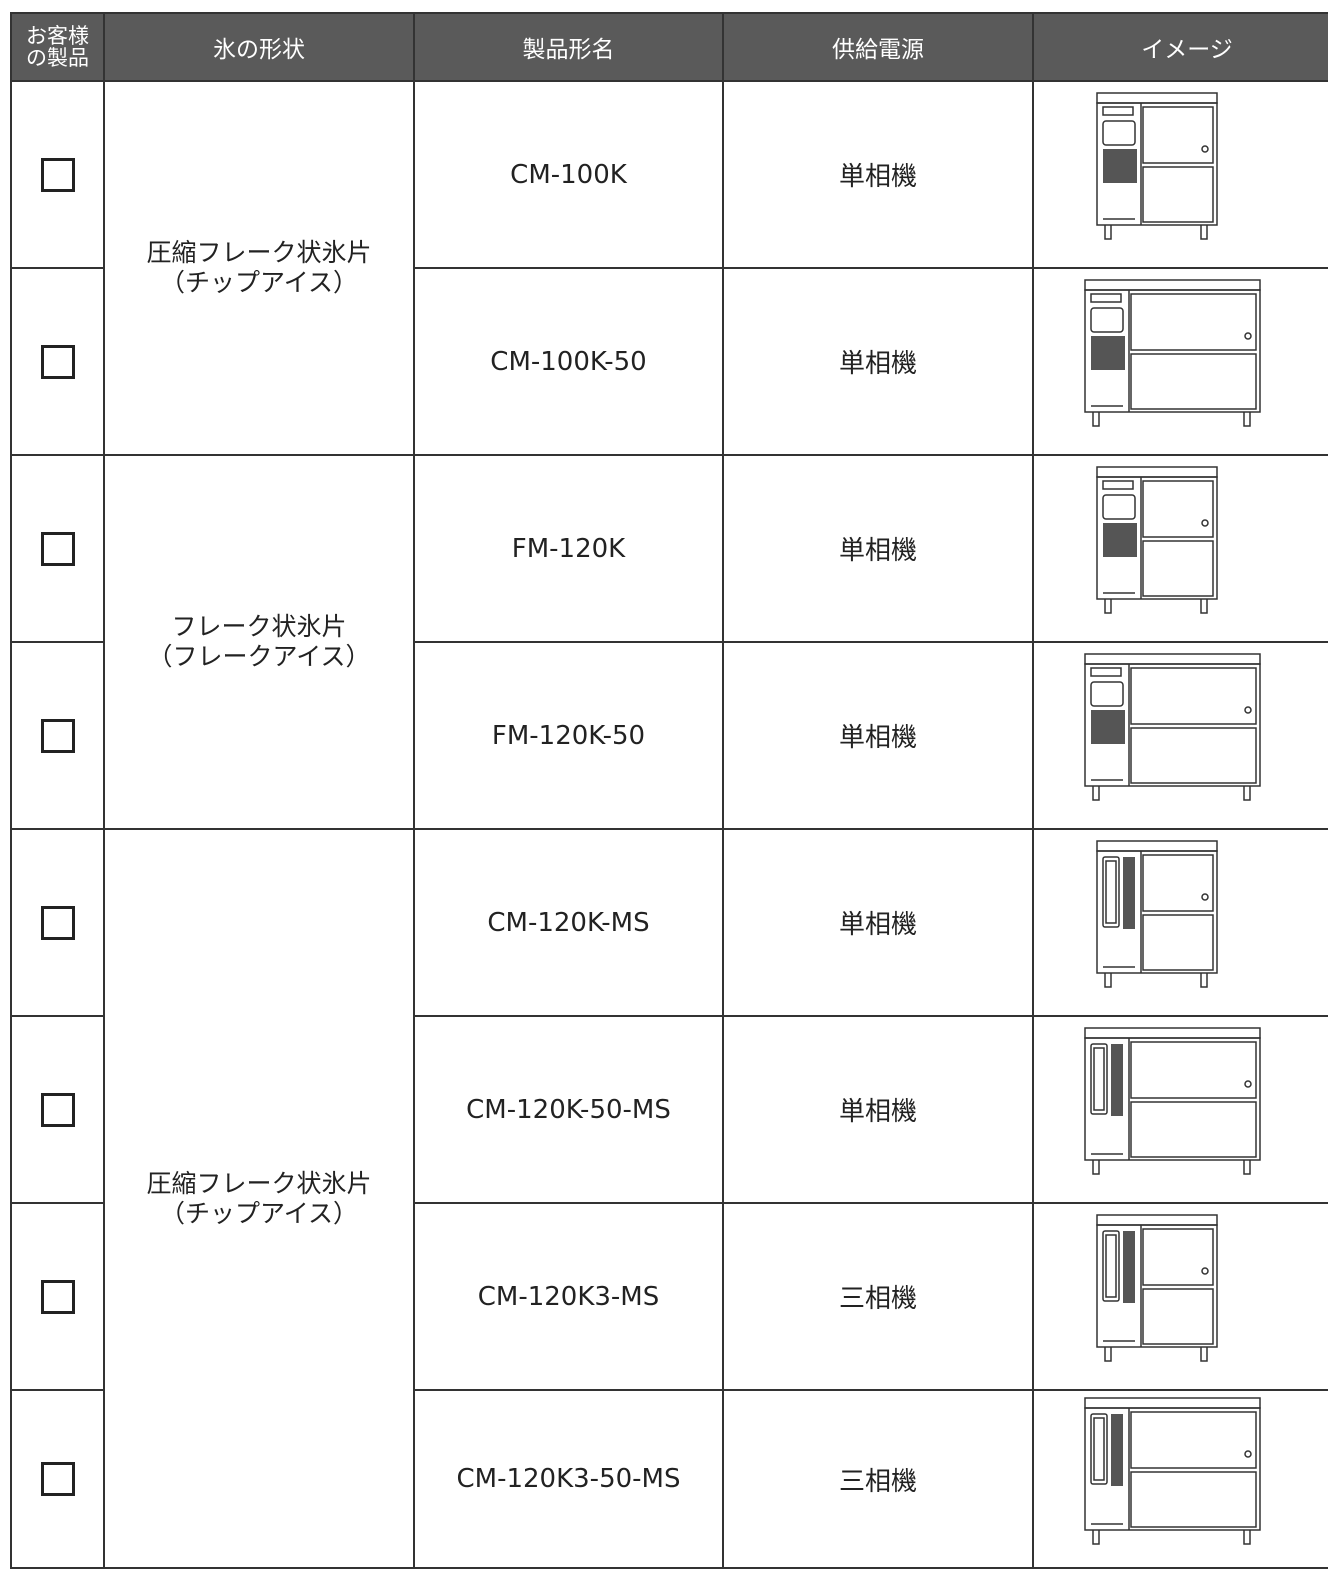 This screenshot has width=1328, height=1569. I want to click on header-text: お客様の製品, so click(57, 47).